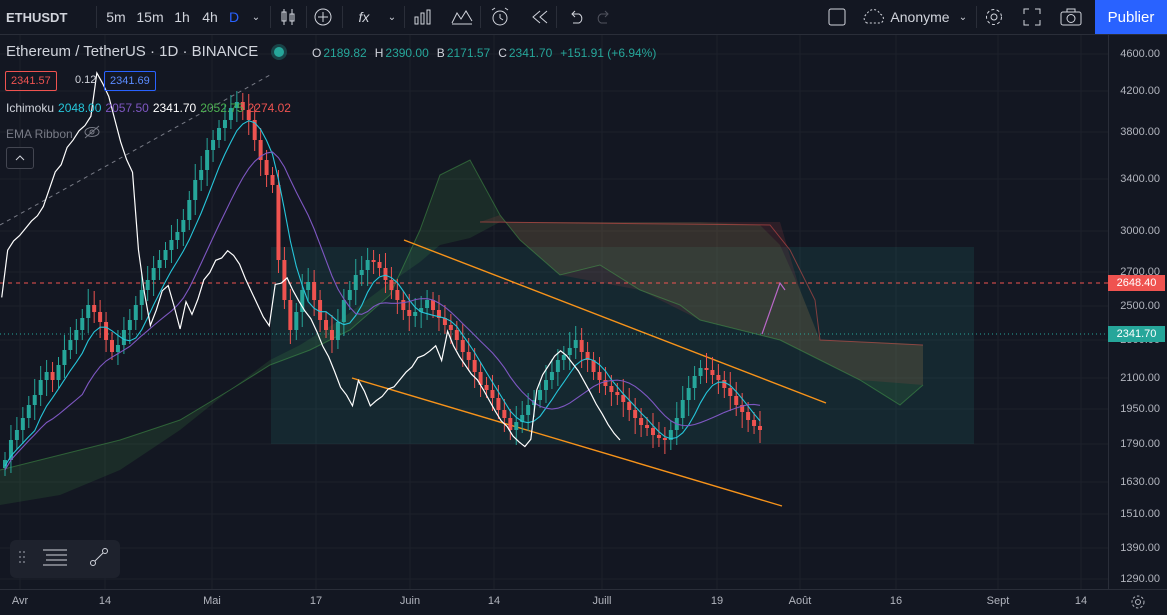  What do you see at coordinates (1032, 17) in the screenshot?
I see `fullscreen-icon` at bounding box center [1032, 17].